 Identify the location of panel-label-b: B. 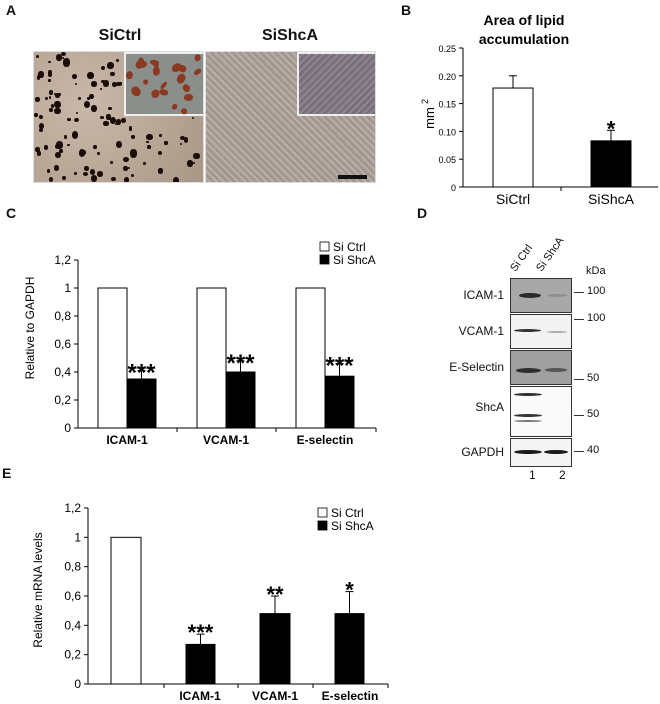
(406, 10).